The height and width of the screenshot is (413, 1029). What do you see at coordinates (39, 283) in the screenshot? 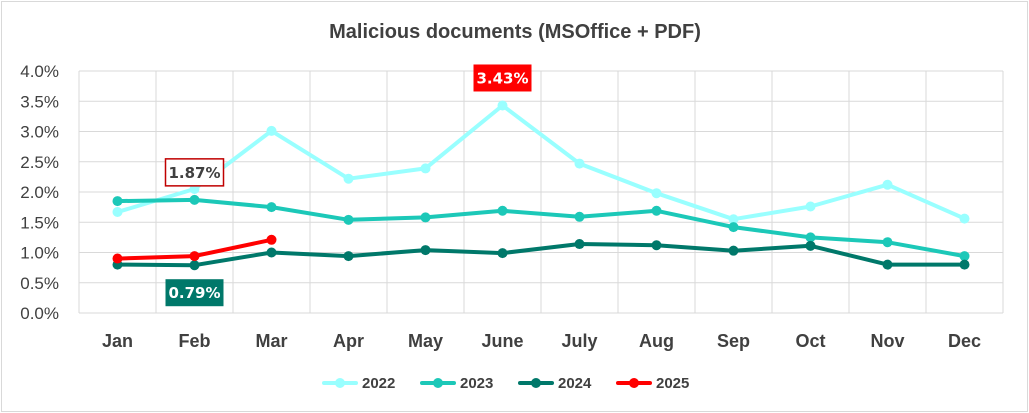
I see `y-tick-label: 0.5%` at bounding box center [39, 283].